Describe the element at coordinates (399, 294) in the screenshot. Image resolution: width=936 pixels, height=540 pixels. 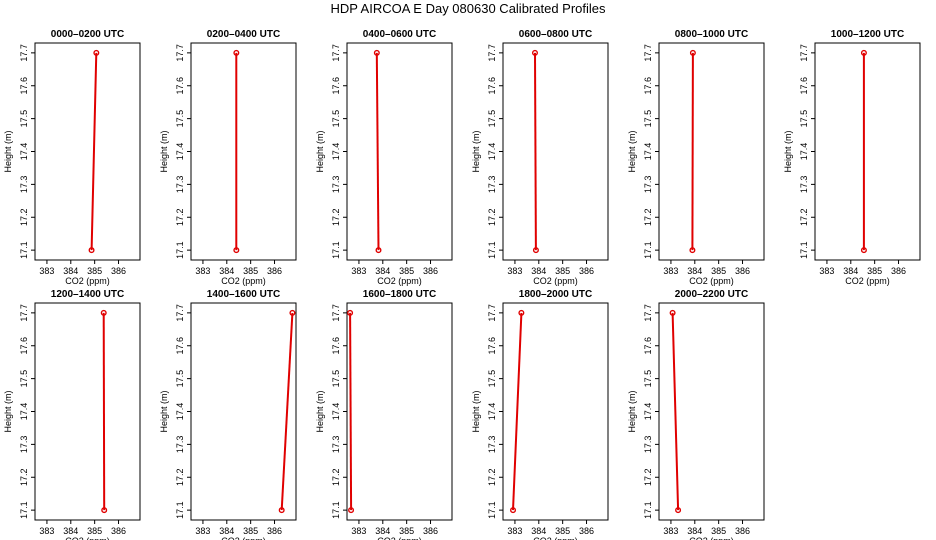
I see `panel-title: 1600–1800 UTC` at that location.